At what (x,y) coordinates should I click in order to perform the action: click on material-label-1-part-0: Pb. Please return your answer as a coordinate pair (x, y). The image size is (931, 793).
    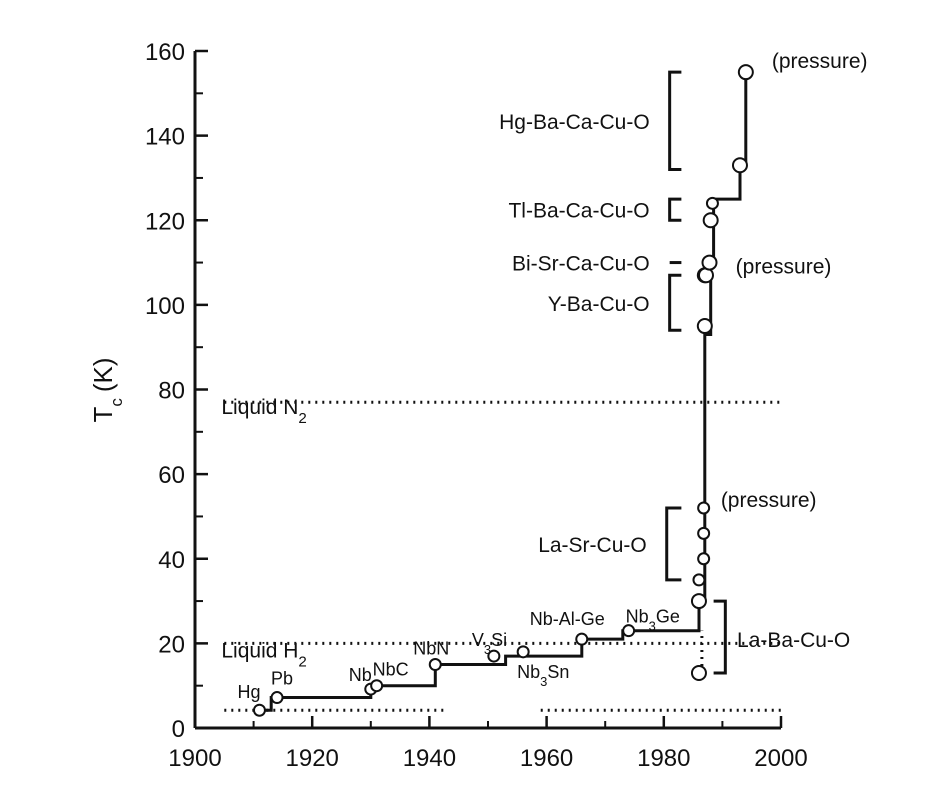
    Looking at the image, I should click on (282, 679).